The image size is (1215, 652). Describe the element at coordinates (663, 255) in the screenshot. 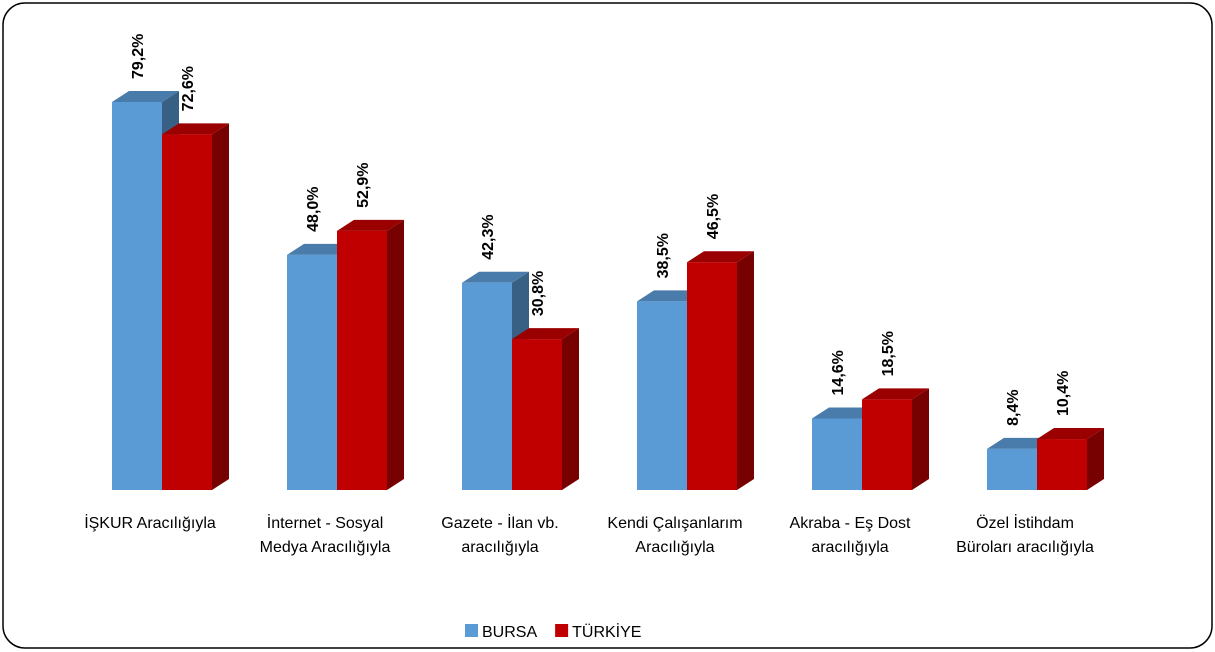

I see `data-label: 38,5%` at that location.